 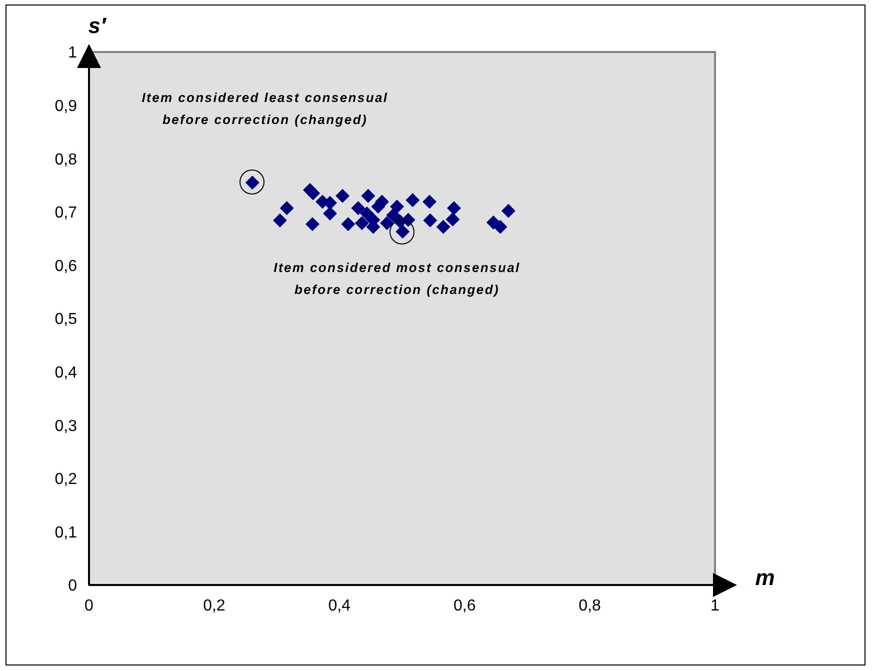 I want to click on x-tick-label: 0,2, so click(x=214, y=605).